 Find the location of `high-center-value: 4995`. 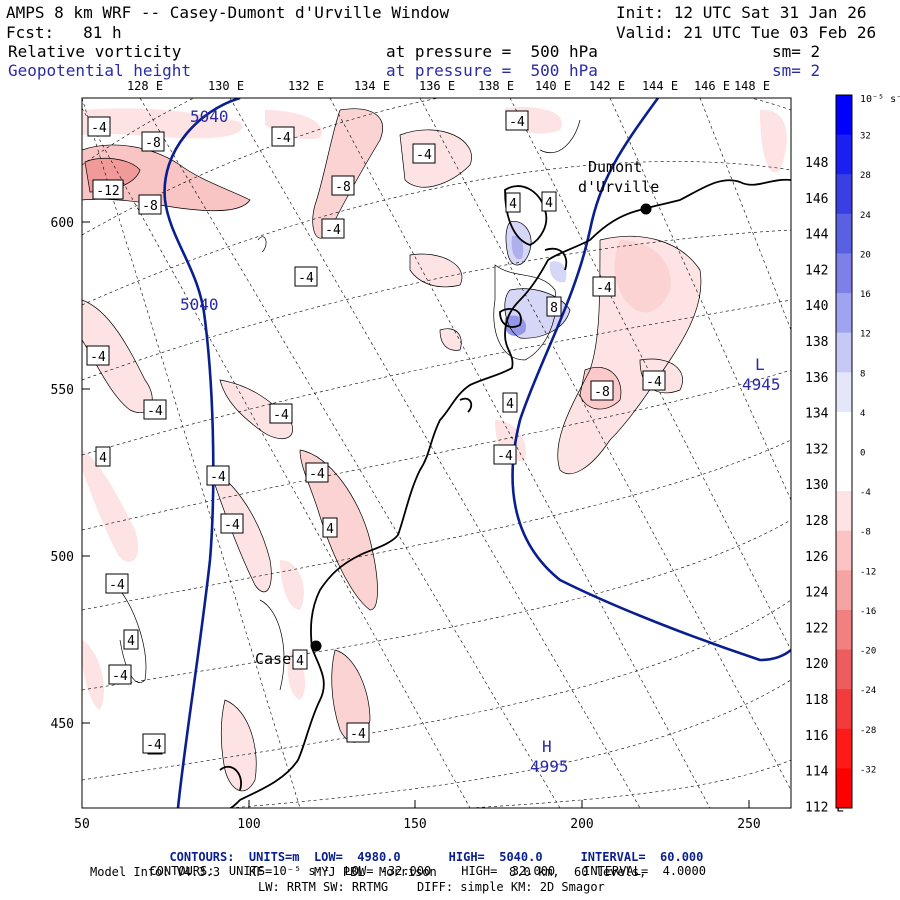

high-center-value: 4995 is located at coordinates (549, 766).